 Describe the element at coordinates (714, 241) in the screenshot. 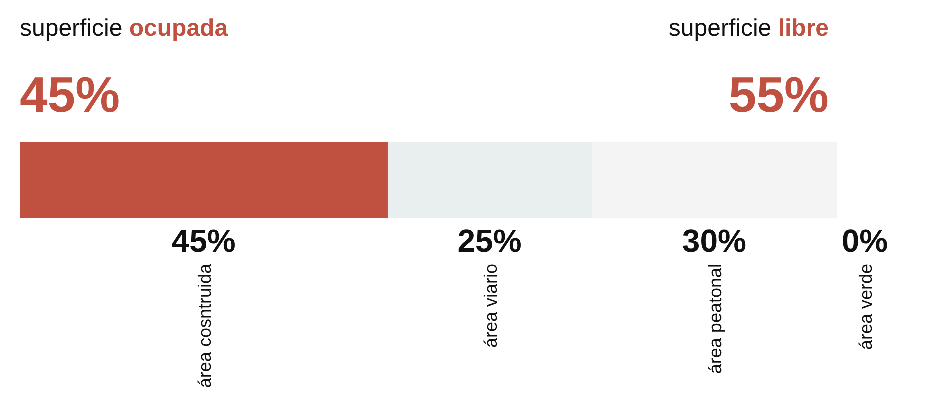

I see `data-label: 30%` at that location.